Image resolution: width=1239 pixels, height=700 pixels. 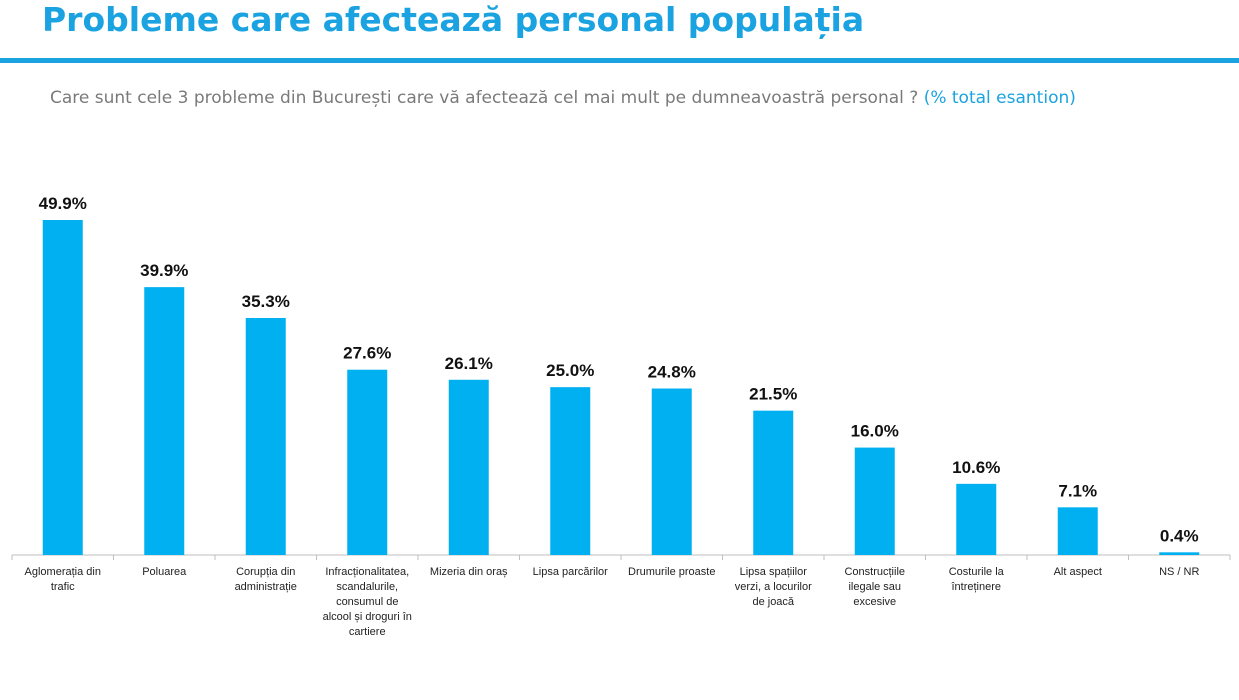 I want to click on category-label-line: NS / NR, so click(x=1179, y=572).